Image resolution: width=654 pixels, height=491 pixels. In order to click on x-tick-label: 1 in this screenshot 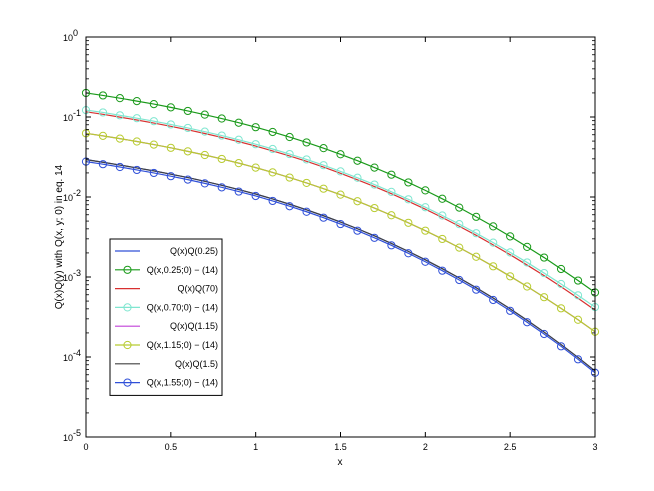, I will do `click(255, 447)`.